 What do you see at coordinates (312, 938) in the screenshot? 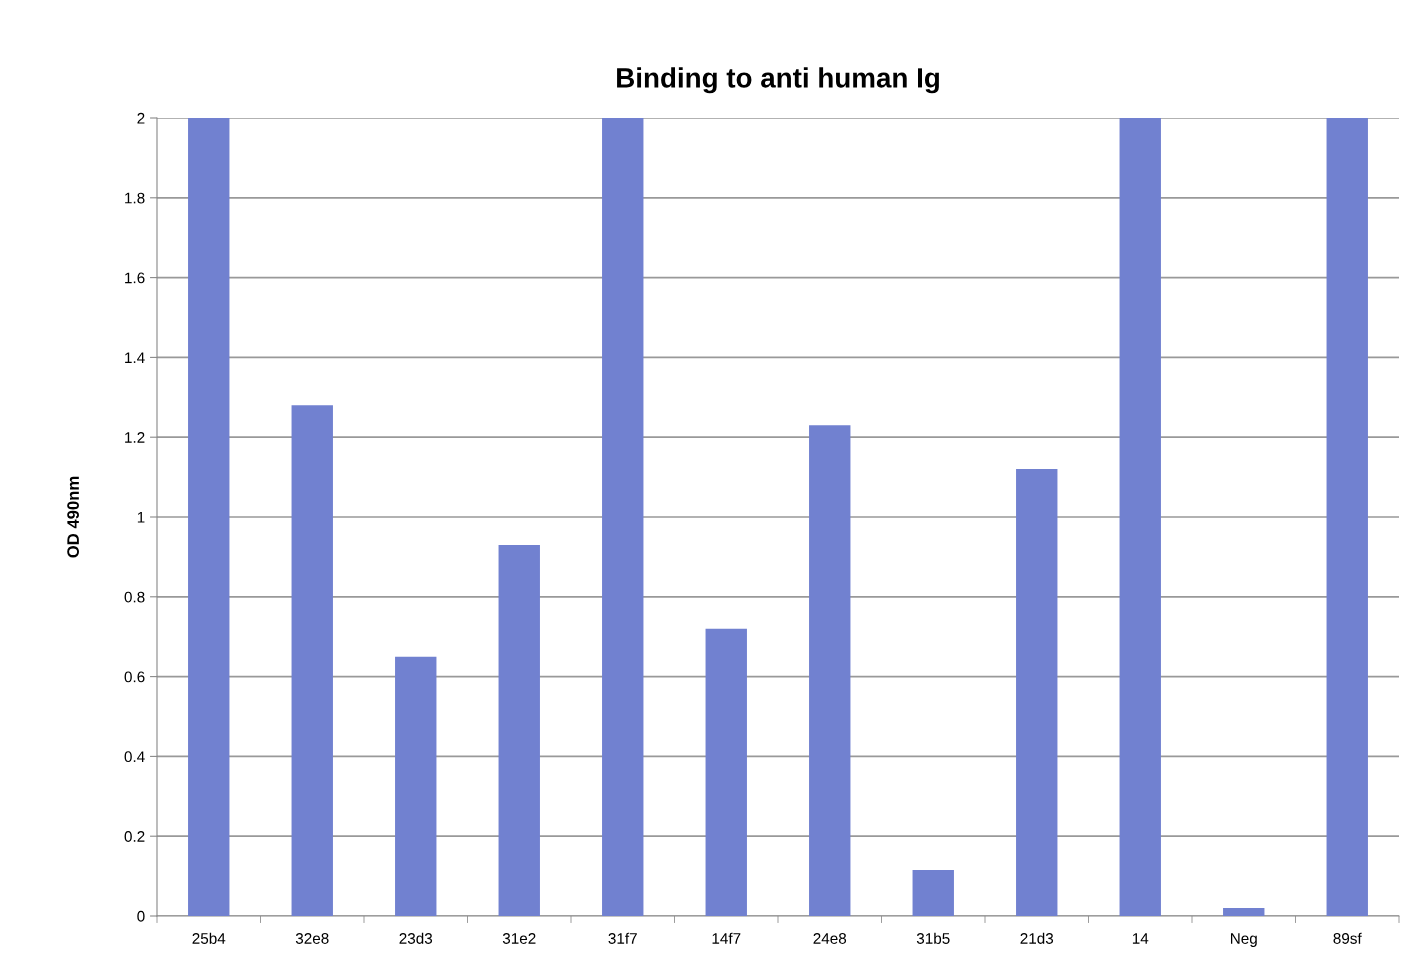
I see `x-tick-label: 32e8` at bounding box center [312, 938].